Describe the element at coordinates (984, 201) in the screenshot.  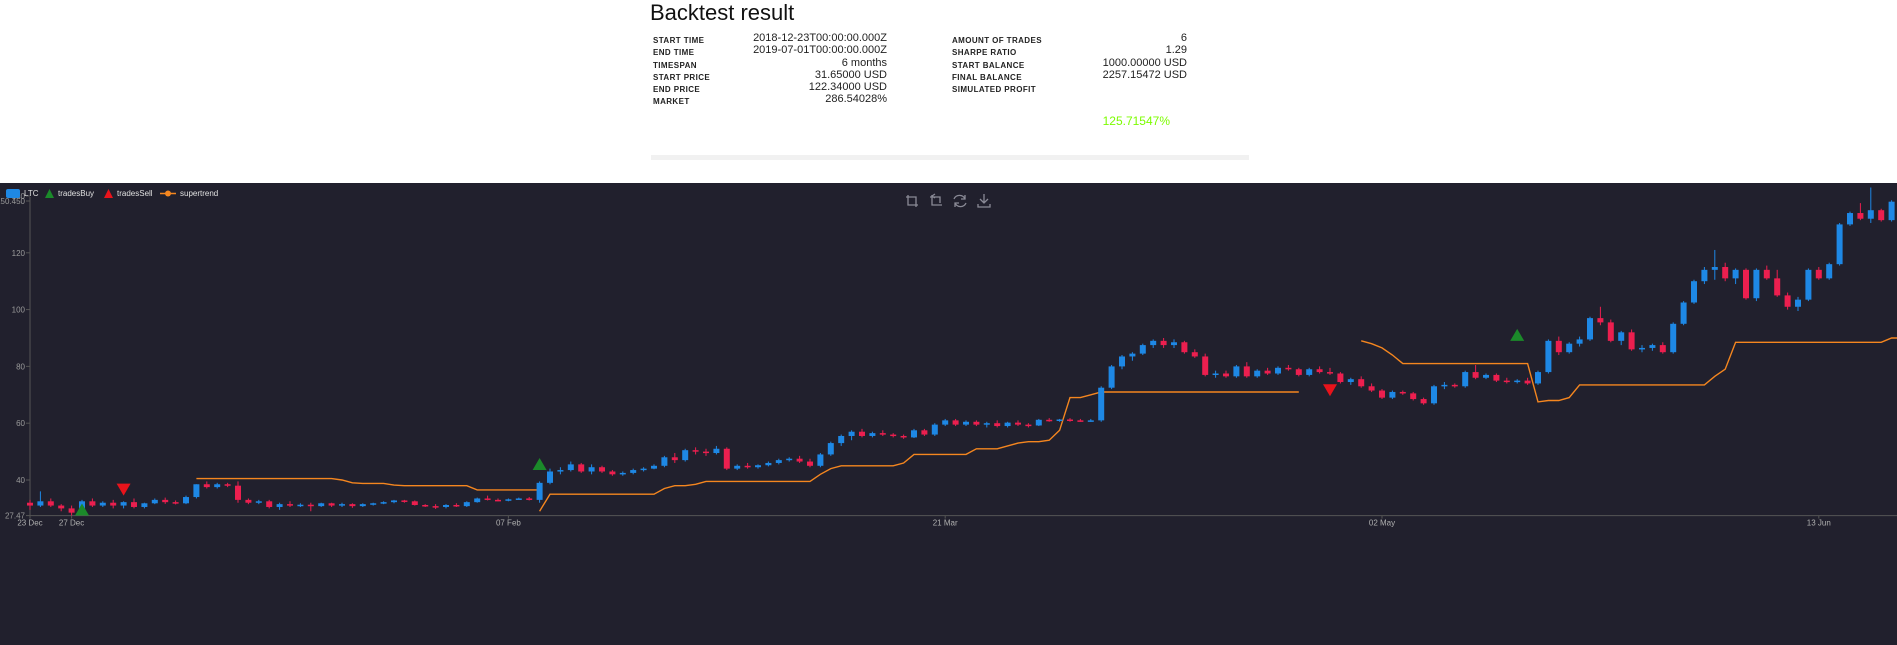
I see `save-image-icon` at that location.